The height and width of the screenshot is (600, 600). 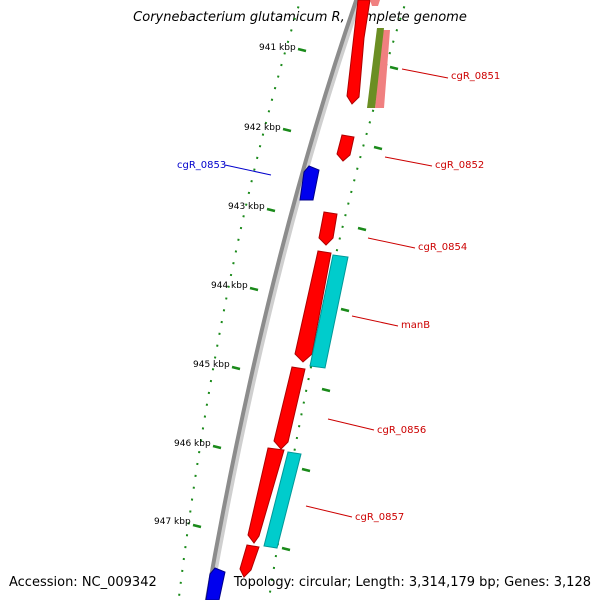 I want to click on gene-label-cgr0851: cgR_0851, so click(x=475, y=76).